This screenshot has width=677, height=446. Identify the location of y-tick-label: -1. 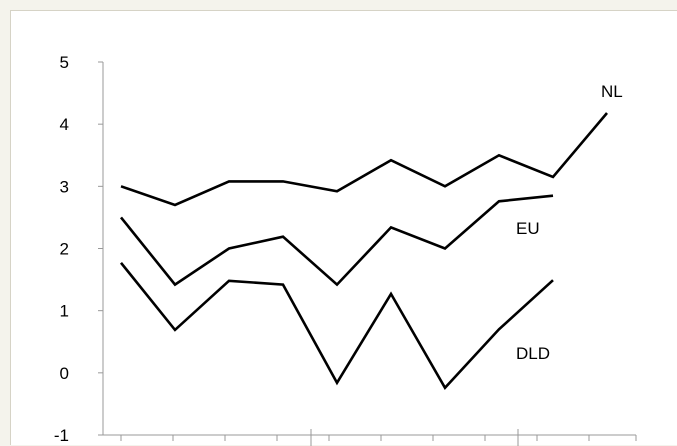
(61, 435).